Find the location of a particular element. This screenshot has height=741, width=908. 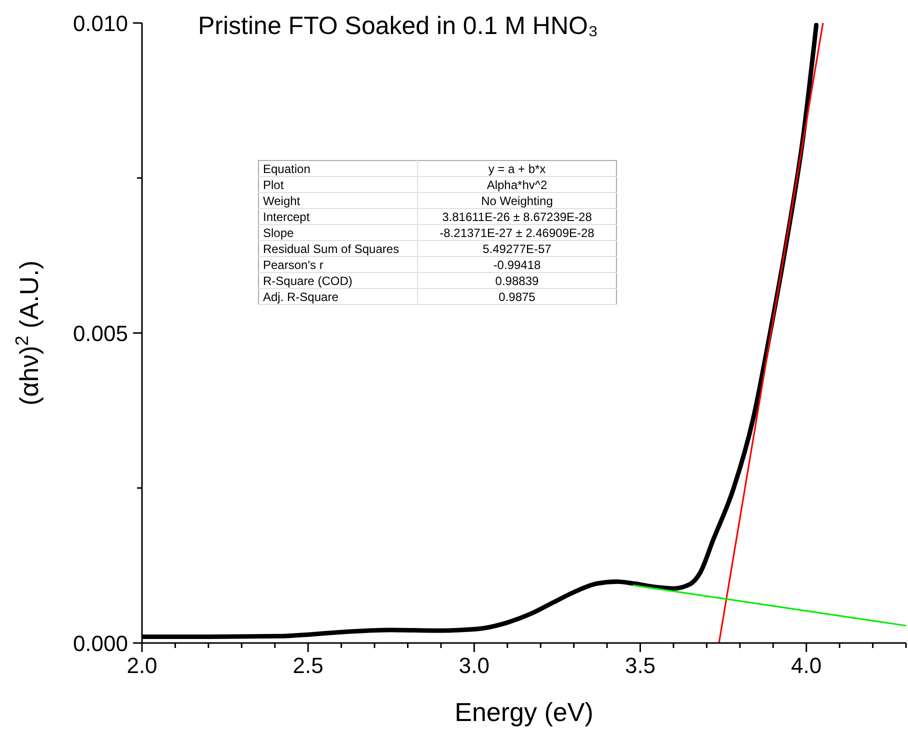

x-tick-label: 2.5 is located at coordinates (308, 665).